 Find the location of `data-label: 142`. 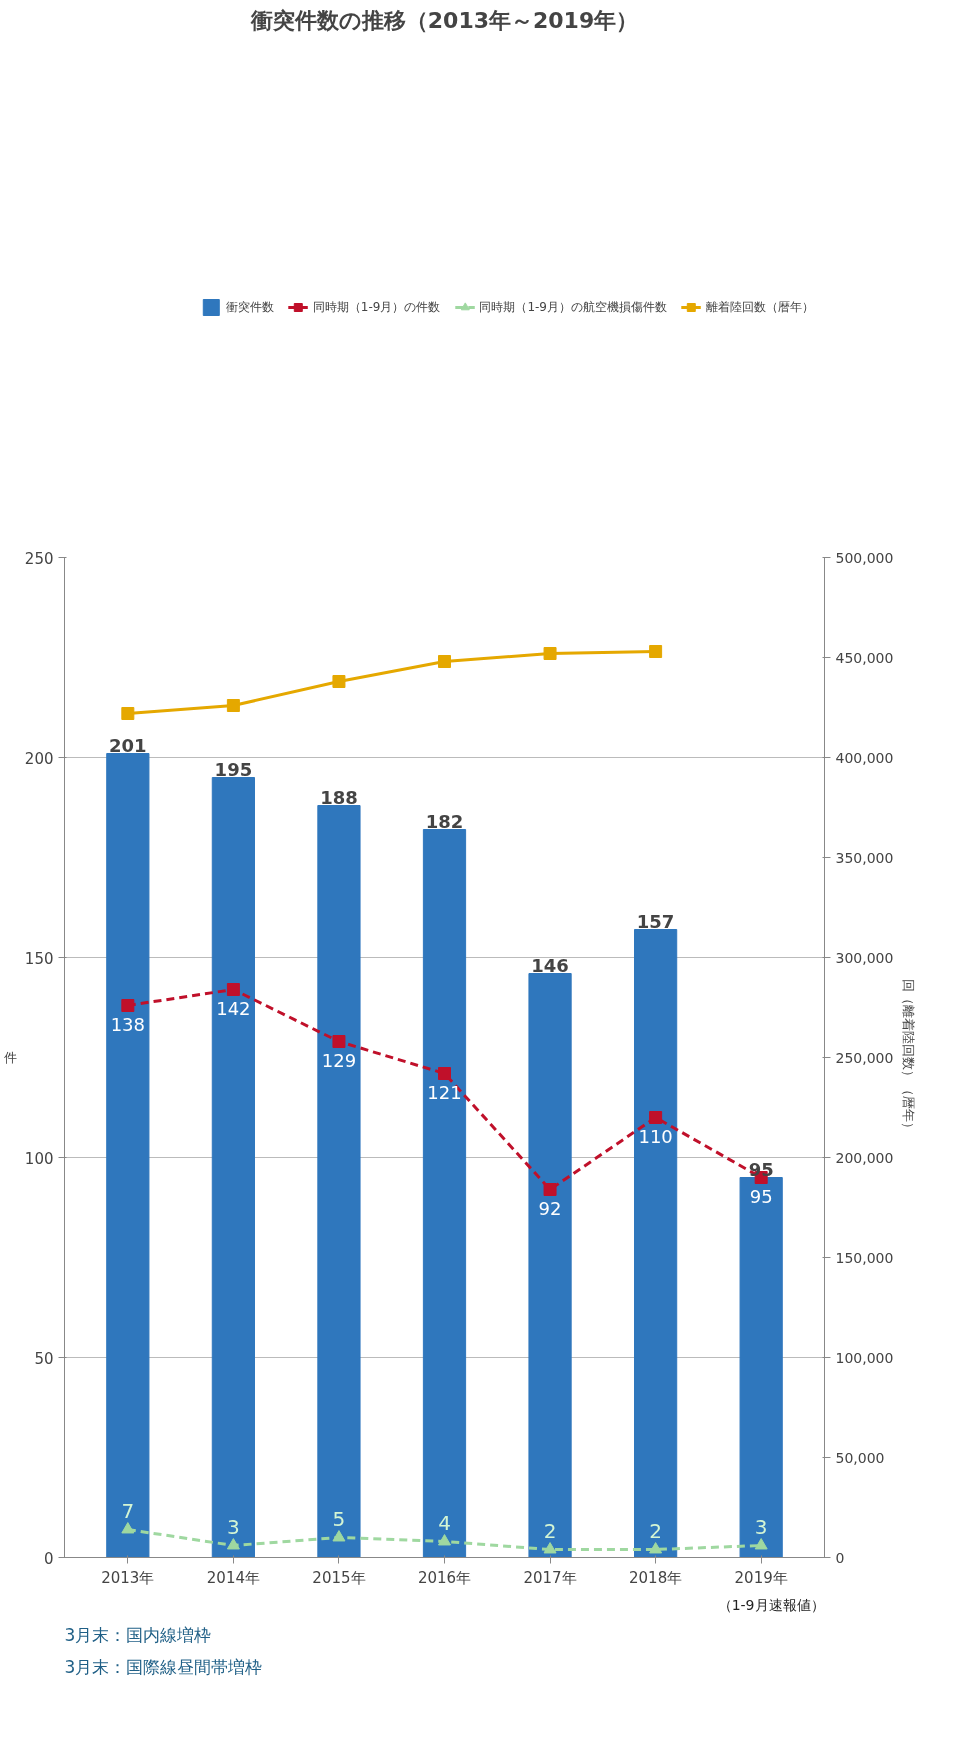

data-label: 142 is located at coordinates (233, 1008).